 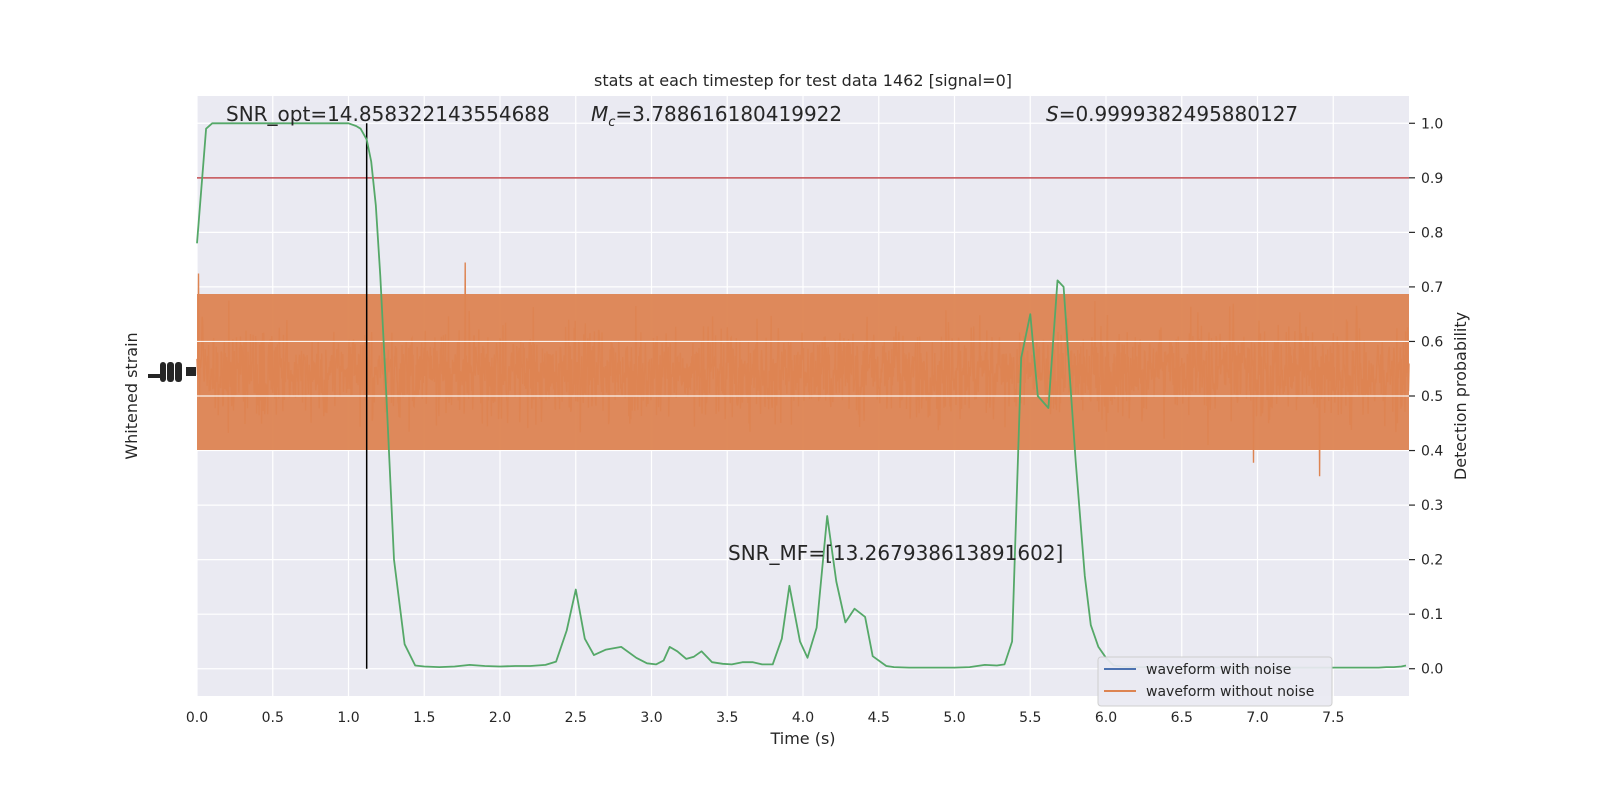 I want to click on y-tick-label-6: 0.6, so click(x=1432, y=342).